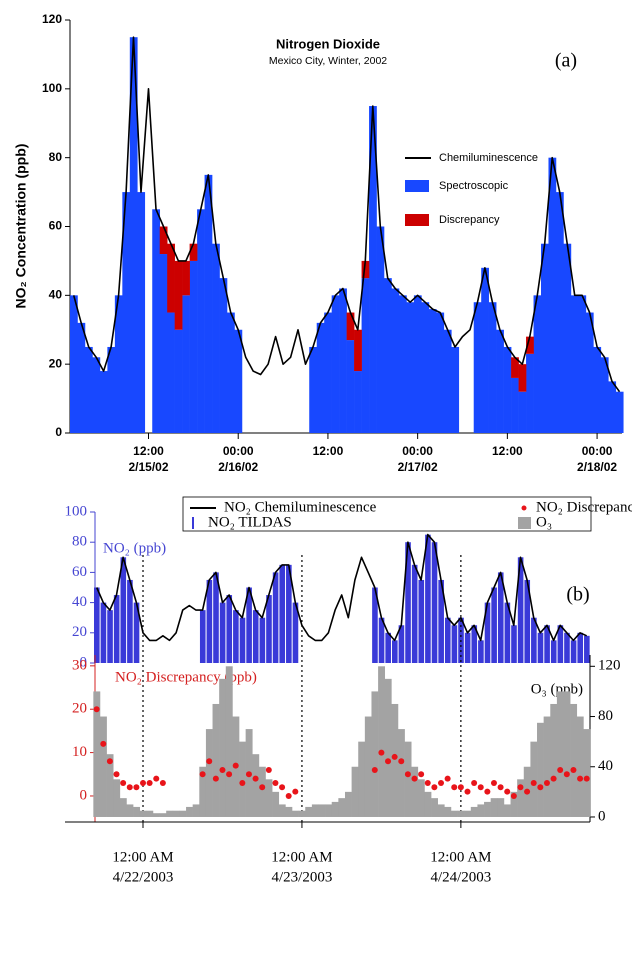 This screenshot has width=632, height=958. I want to click on legend-label: Chemiluminescence, so click(488, 158).